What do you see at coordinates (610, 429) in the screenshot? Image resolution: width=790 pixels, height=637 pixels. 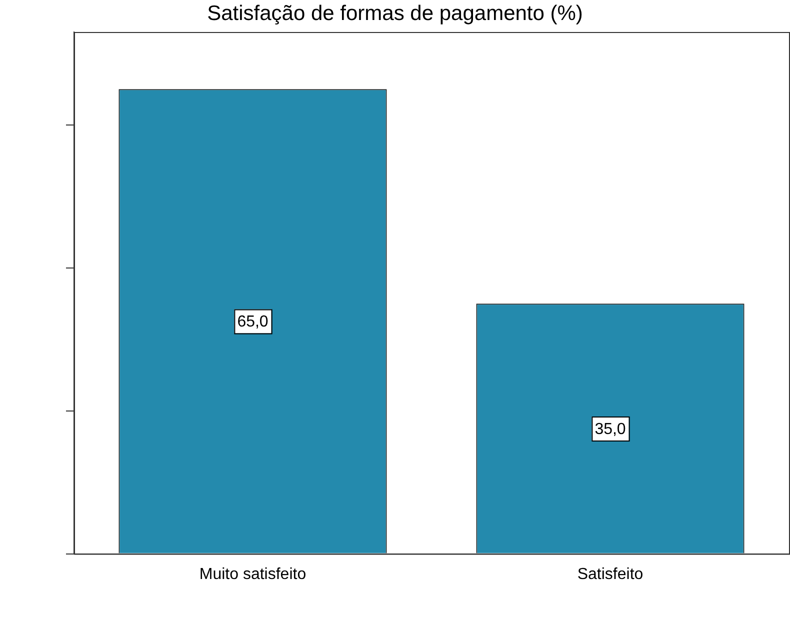 I see `data-label: 35,0` at bounding box center [610, 429].